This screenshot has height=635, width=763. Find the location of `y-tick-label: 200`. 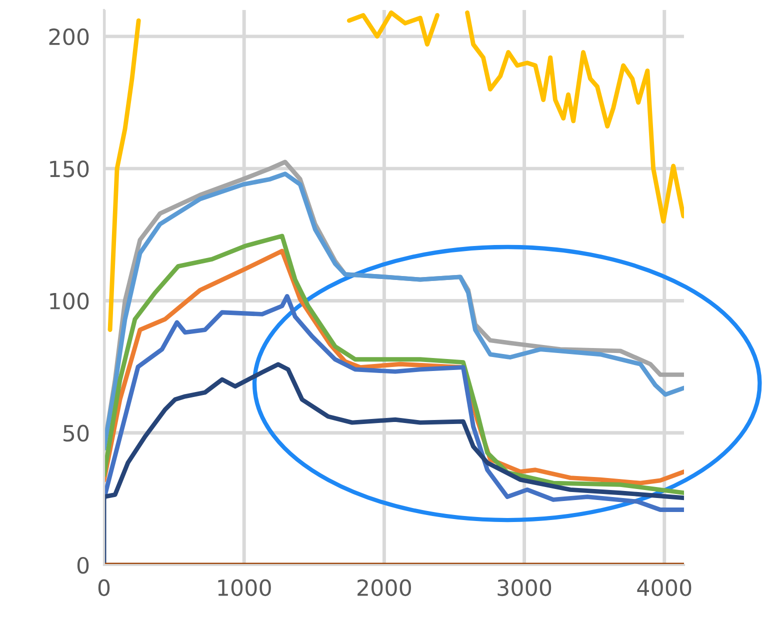

y-tick-label: 200 is located at coordinates (69, 37).